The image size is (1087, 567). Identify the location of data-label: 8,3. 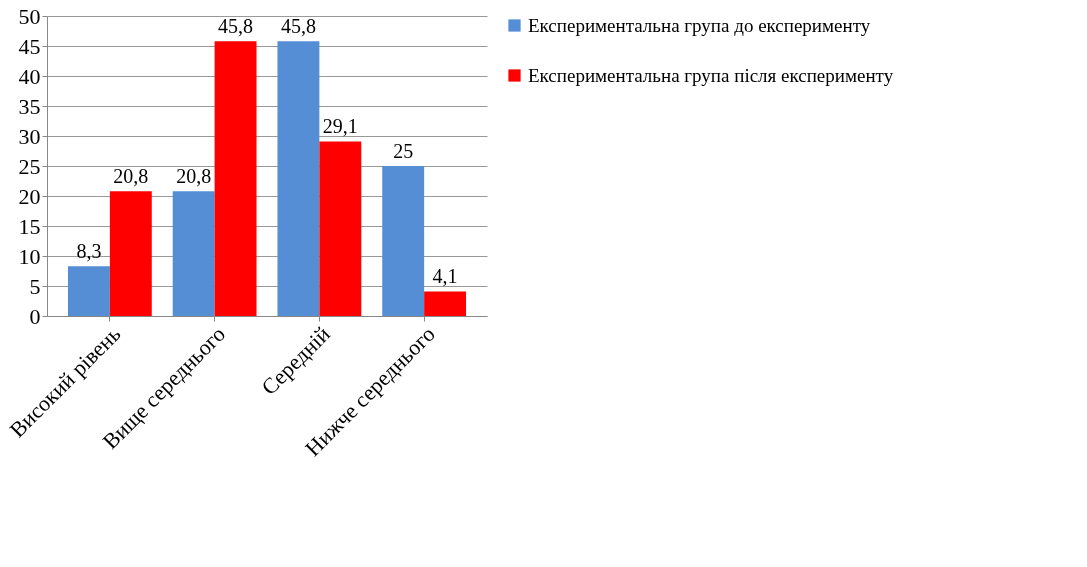
(89, 251).